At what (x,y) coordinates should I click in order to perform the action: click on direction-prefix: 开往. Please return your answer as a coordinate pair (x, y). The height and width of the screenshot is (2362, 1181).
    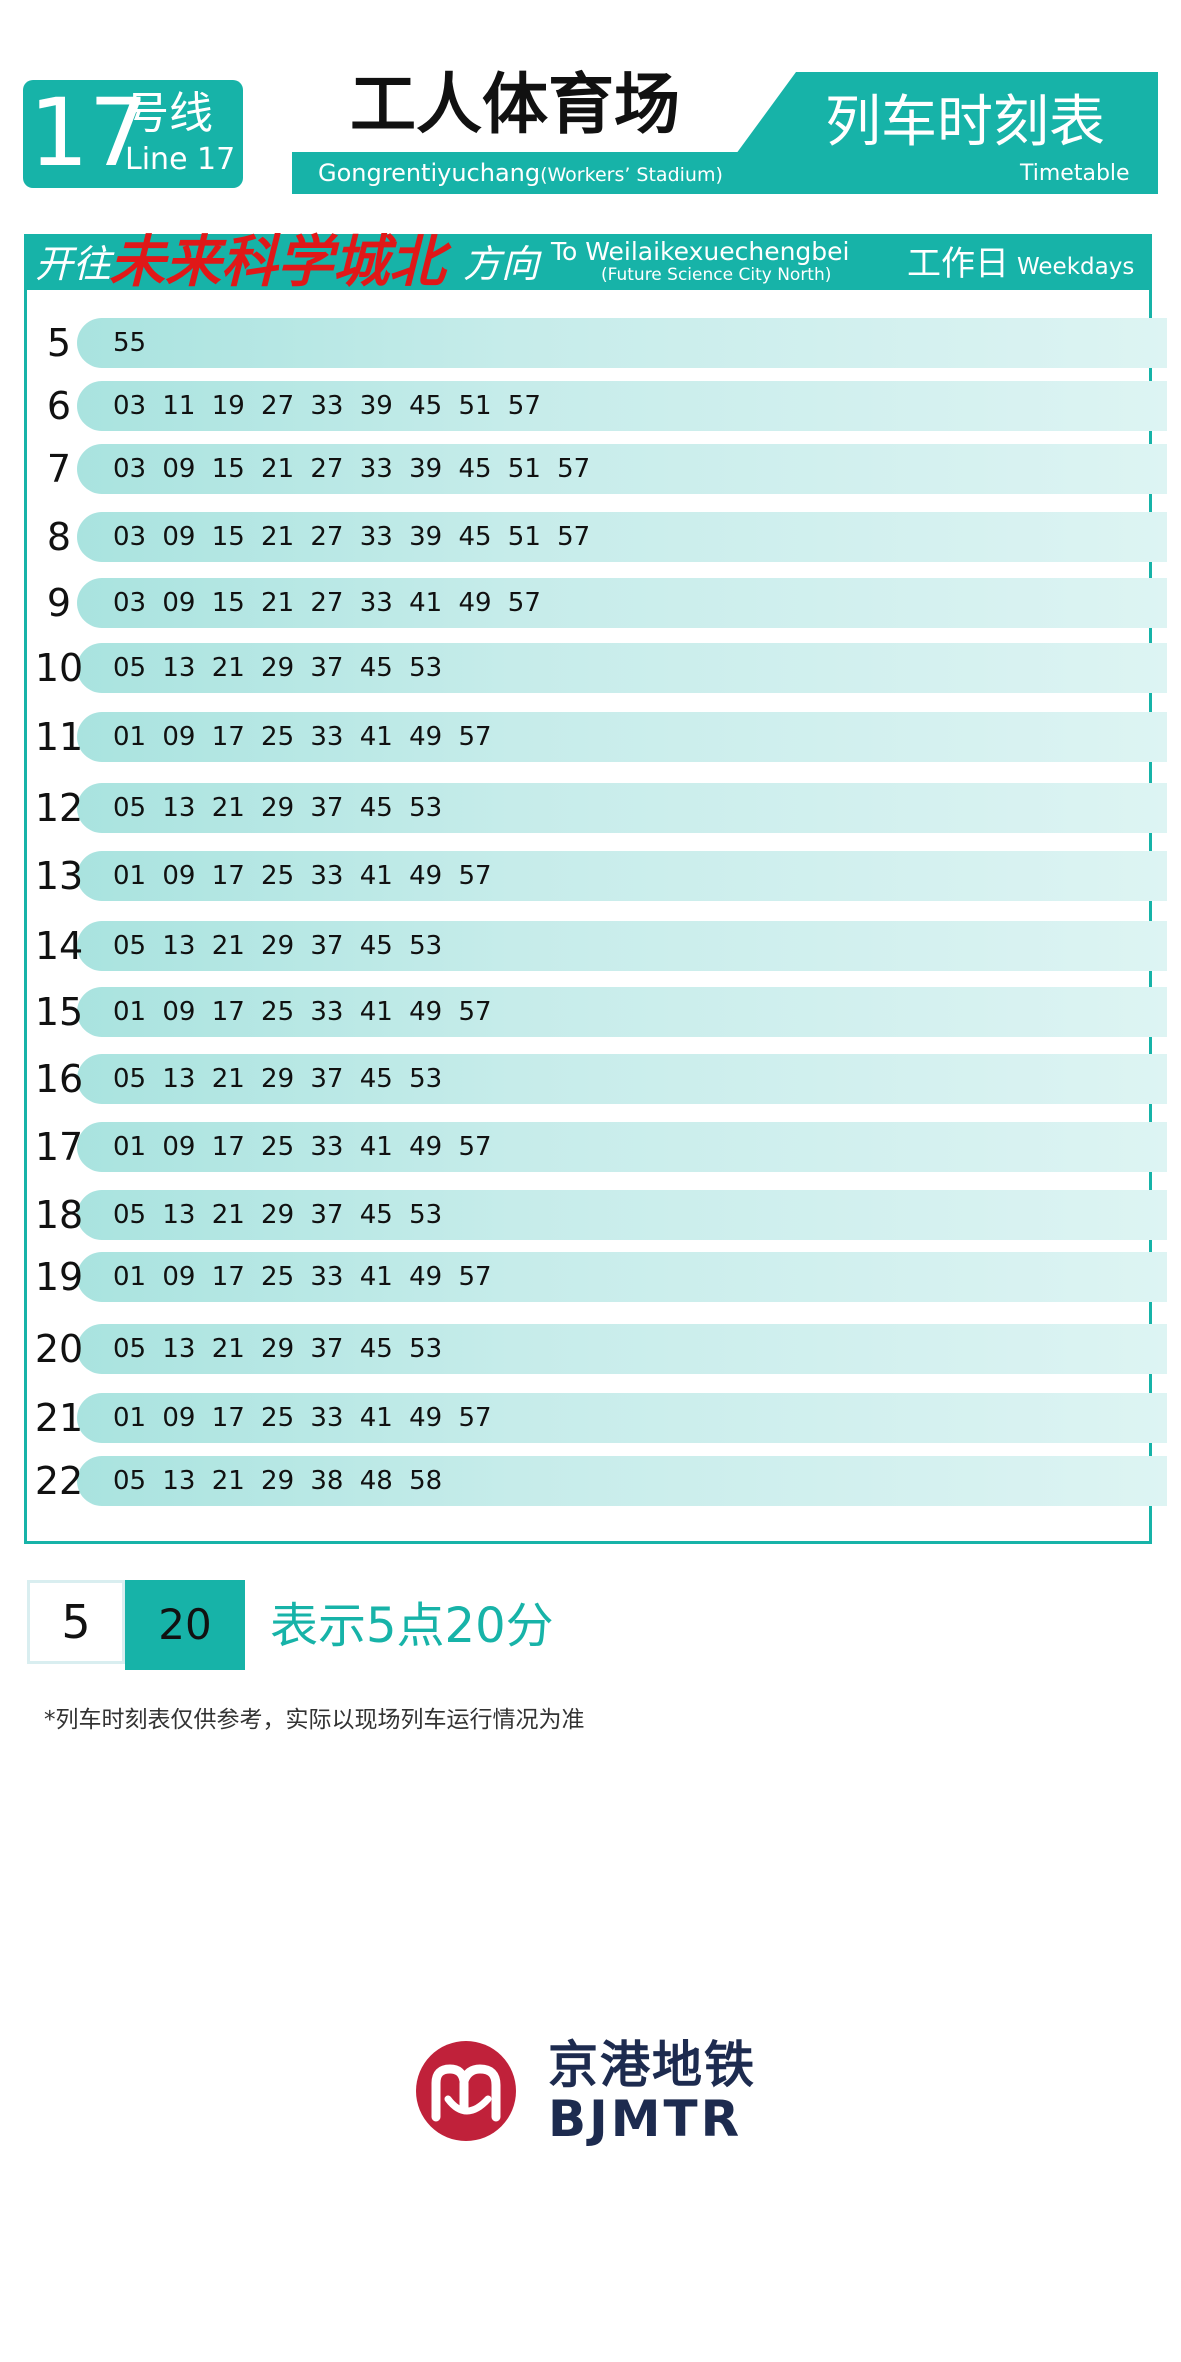
    Looking at the image, I should click on (73, 264).